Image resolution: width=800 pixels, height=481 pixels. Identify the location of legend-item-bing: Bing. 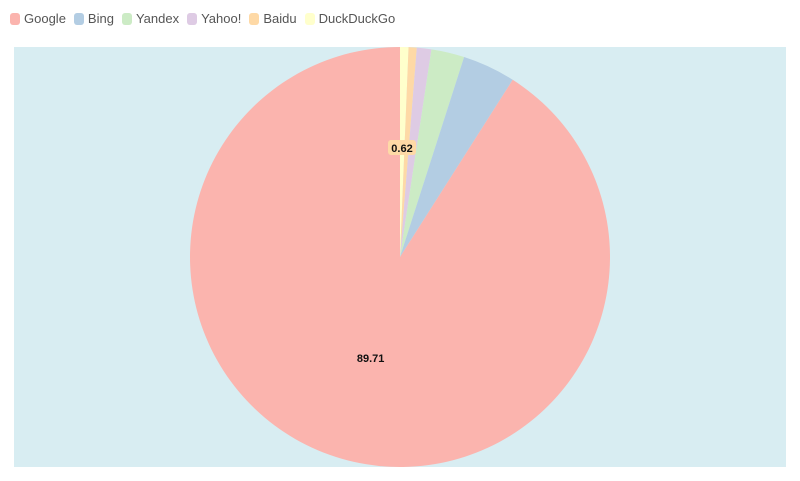
(93, 18).